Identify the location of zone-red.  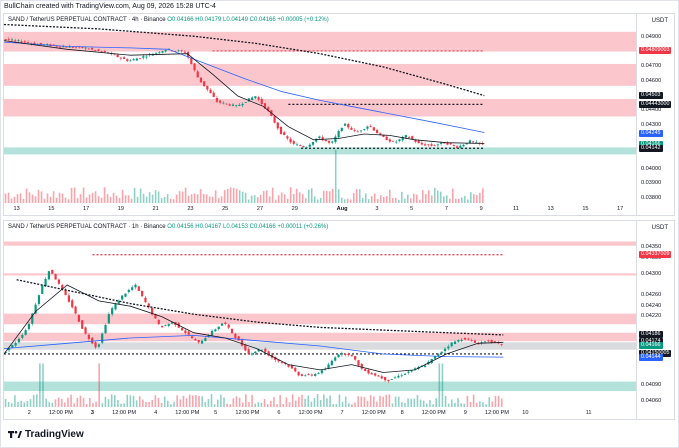
(320, 337).